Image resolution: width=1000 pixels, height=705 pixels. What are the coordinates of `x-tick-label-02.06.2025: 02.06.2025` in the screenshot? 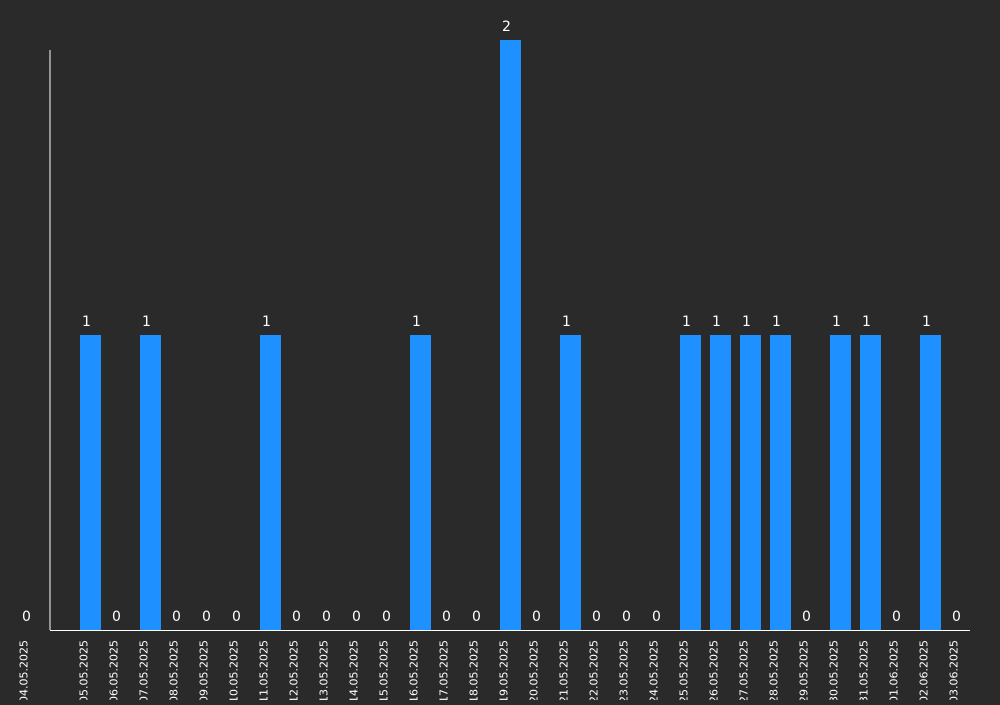 It's located at (924, 670).